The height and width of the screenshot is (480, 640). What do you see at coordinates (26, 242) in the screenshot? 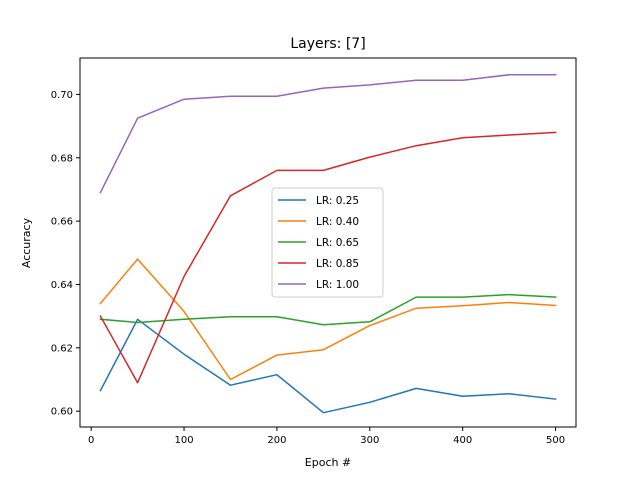
I see `y-axis-label: Accuracy` at bounding box center [26, 242].